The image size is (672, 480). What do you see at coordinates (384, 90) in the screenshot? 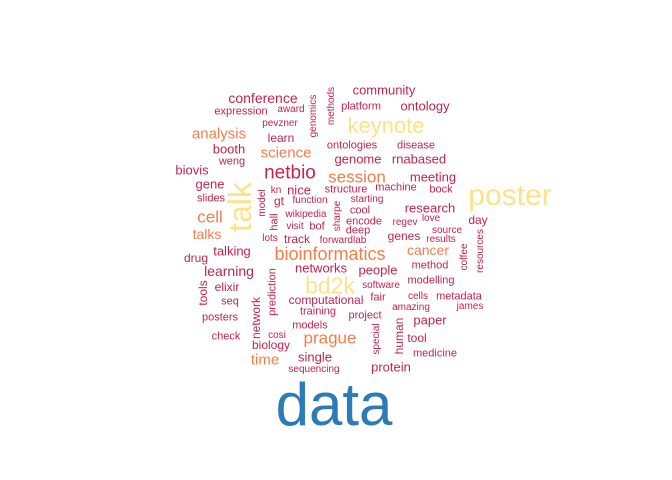
I see `word-community: community` at bounding box center [384, 90].